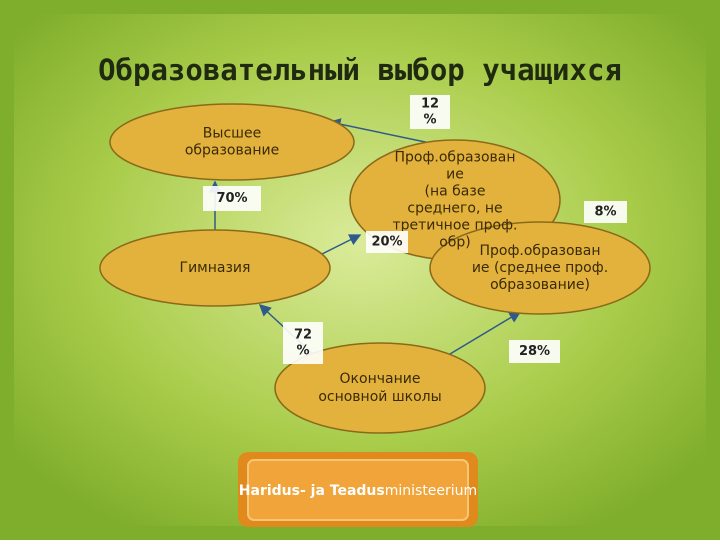  Describe the element at coordinates (312, 491) in the screenshot. I see `logo-bold: Haridus- ja Teadus` at that location.